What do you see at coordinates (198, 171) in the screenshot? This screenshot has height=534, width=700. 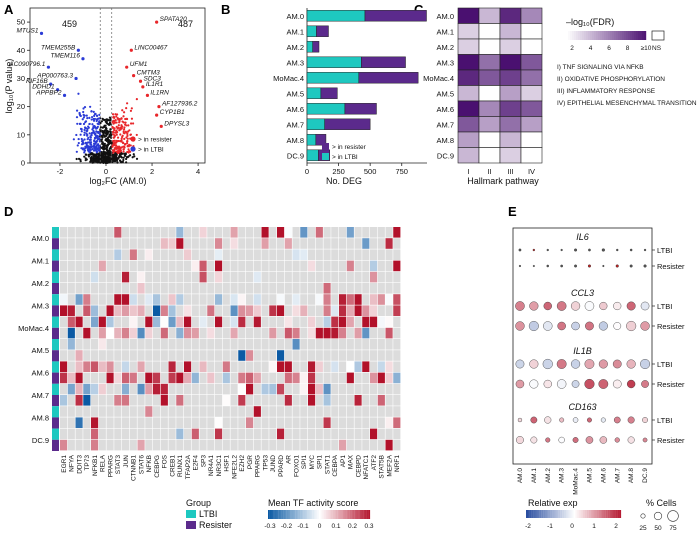 I see `volcano-xtick-label-3: 4` at bounding box center [198, 171].